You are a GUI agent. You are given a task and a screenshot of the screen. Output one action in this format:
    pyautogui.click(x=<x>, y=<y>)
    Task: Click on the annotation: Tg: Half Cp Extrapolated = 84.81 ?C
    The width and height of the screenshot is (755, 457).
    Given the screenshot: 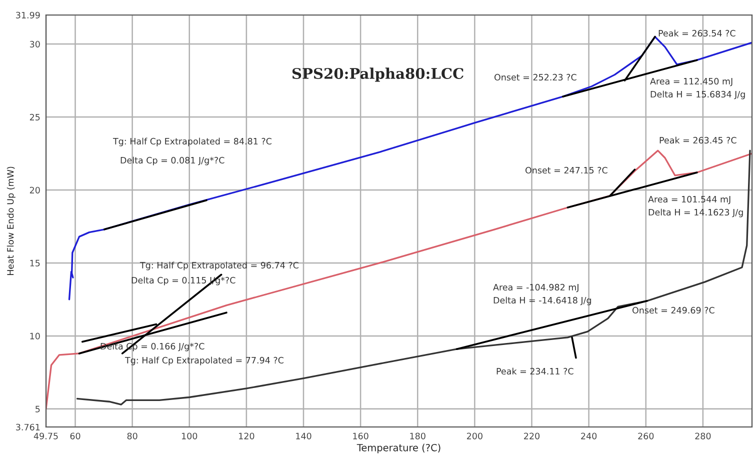 What is the action you would take?
    pyautogui.click(x=192, y=142)
    